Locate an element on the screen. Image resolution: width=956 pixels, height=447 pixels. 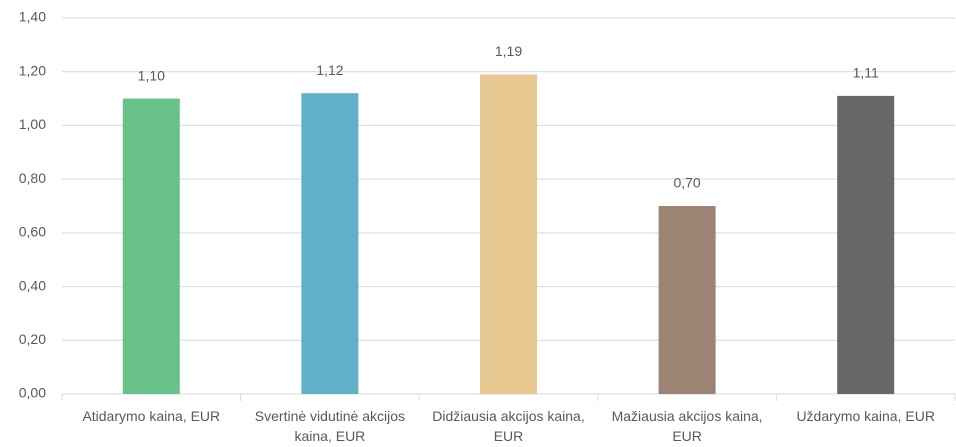
y-tick-label: 0,80 is located at coordinates (32, 178).